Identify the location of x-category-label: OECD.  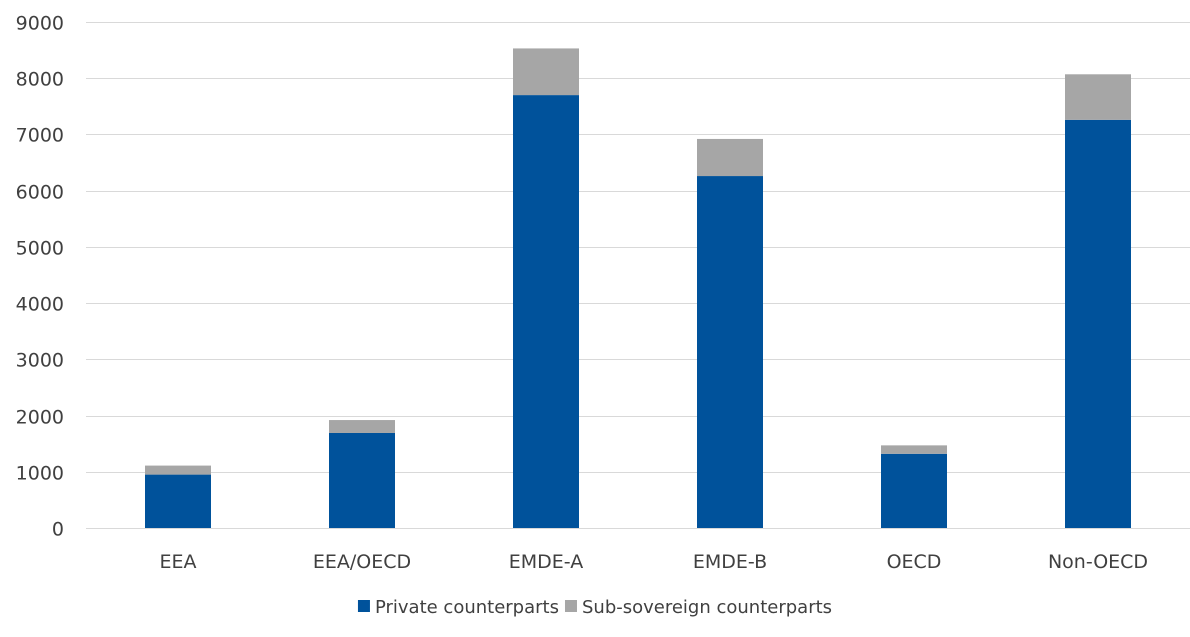
(914, 562).